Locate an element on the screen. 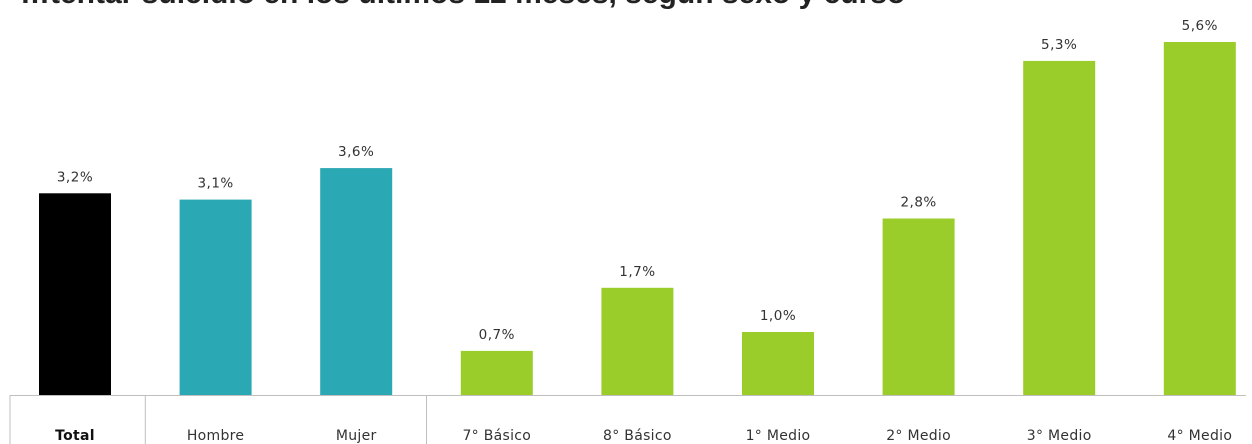 The height and width of the screenshot is (444, 1252). category-label-2-medio: 2° Medio is located at coordinates (918, 436).